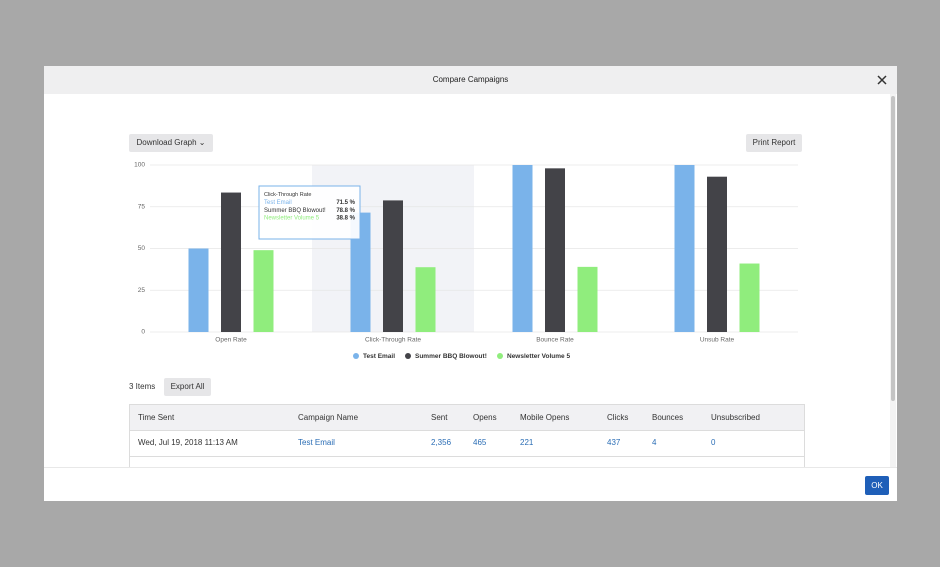 Image resolution: width=940 pixels, height=567 pixels. What do you see at coordinates (188, 442) in the screenshot?
I see `table-cell: Wed, Jul 19, 2018 11:13 AM` at bounding box center [188, 442].